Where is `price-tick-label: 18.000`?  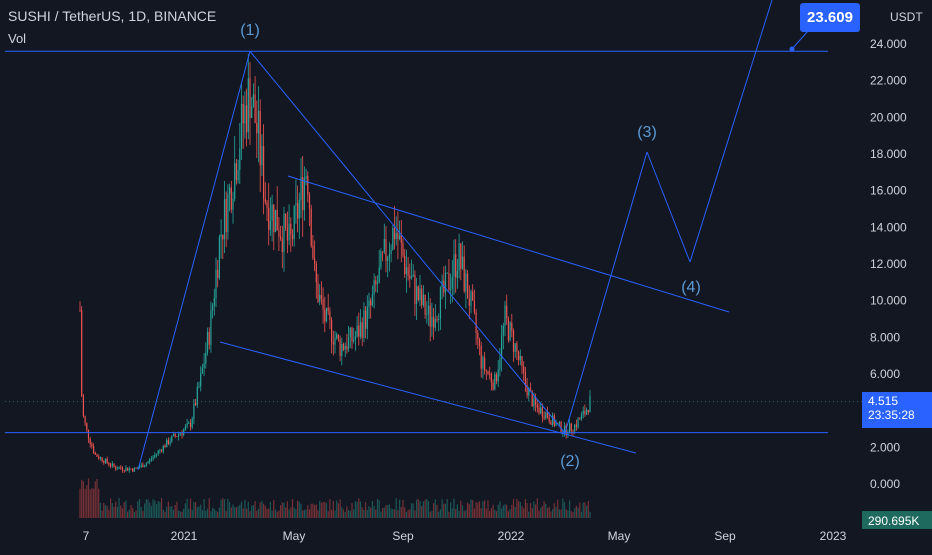 price-tick-label: 18.000 is located at coordinates (888, 154).